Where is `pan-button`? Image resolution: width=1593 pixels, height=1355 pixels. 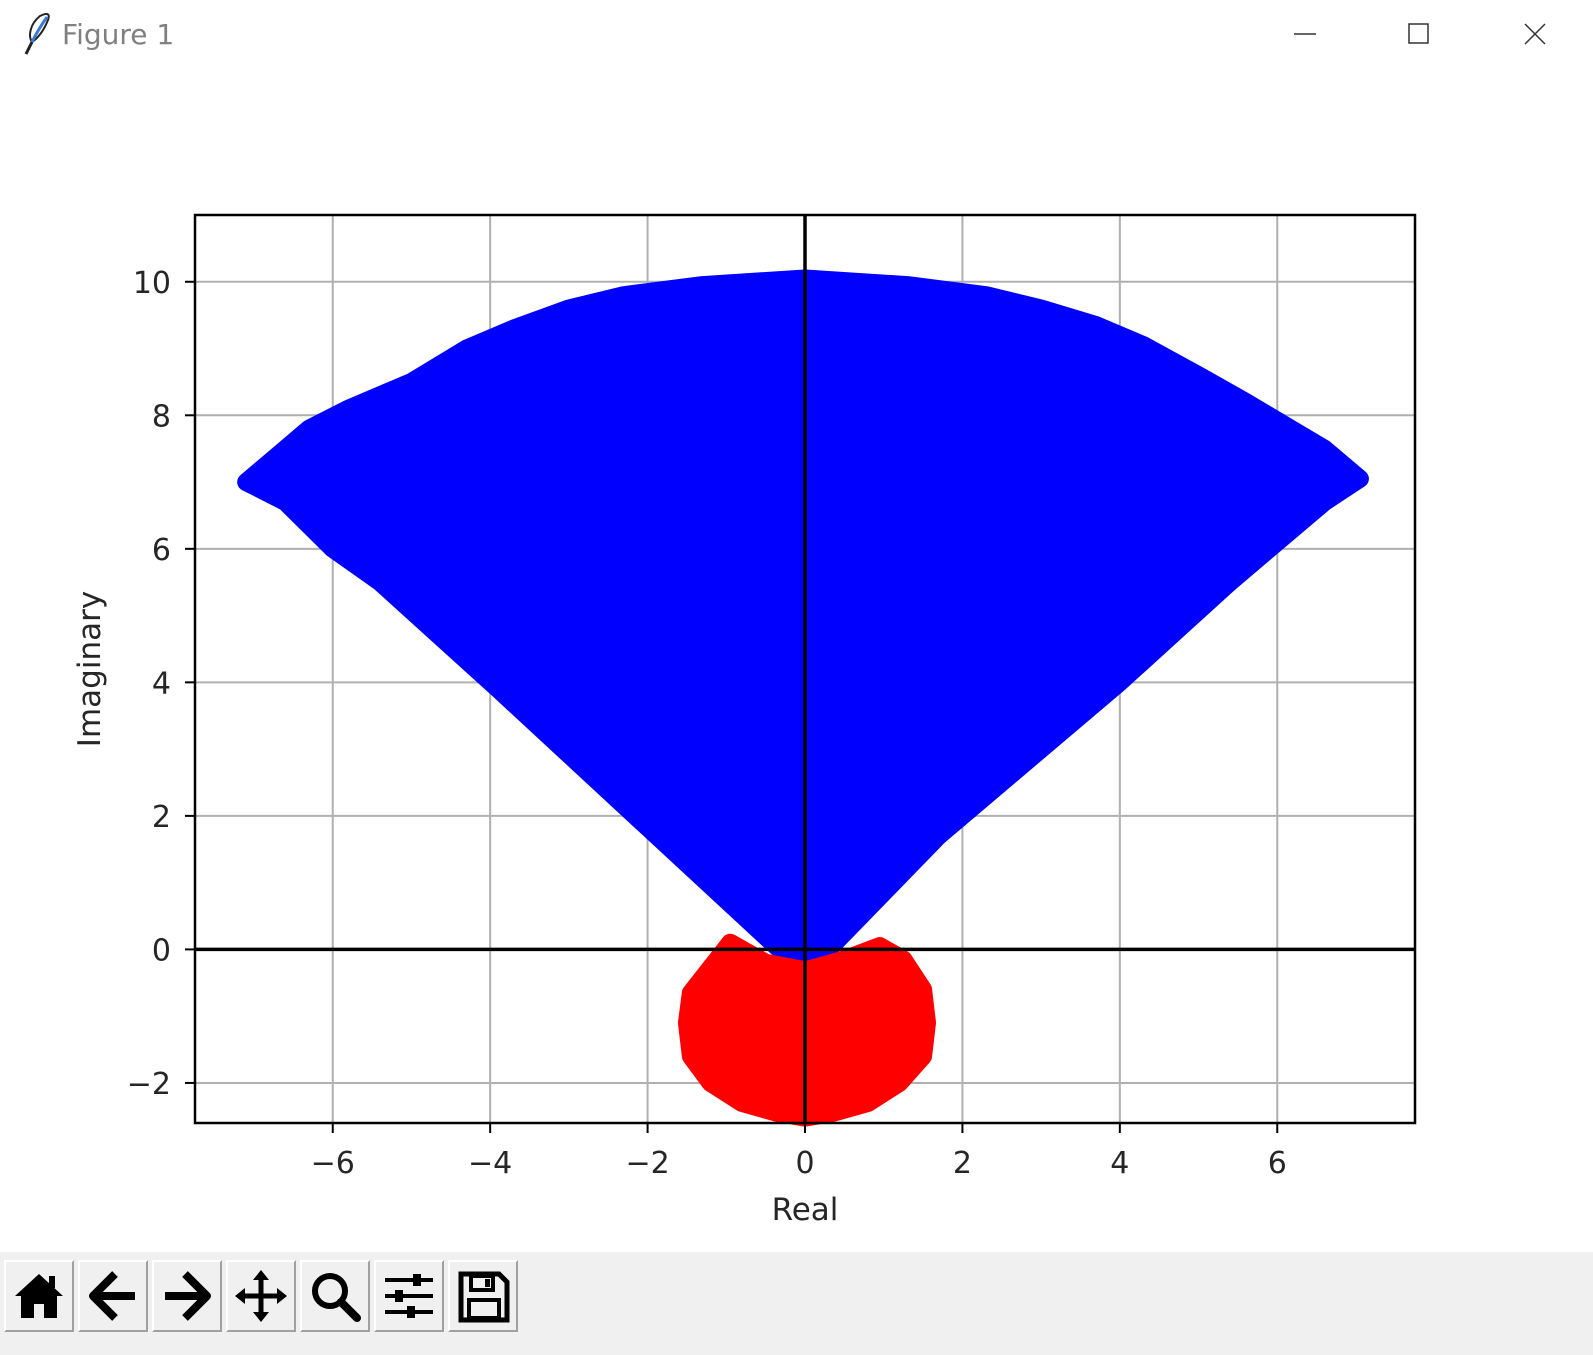
pan-button is located at coordinates (261, 1296).